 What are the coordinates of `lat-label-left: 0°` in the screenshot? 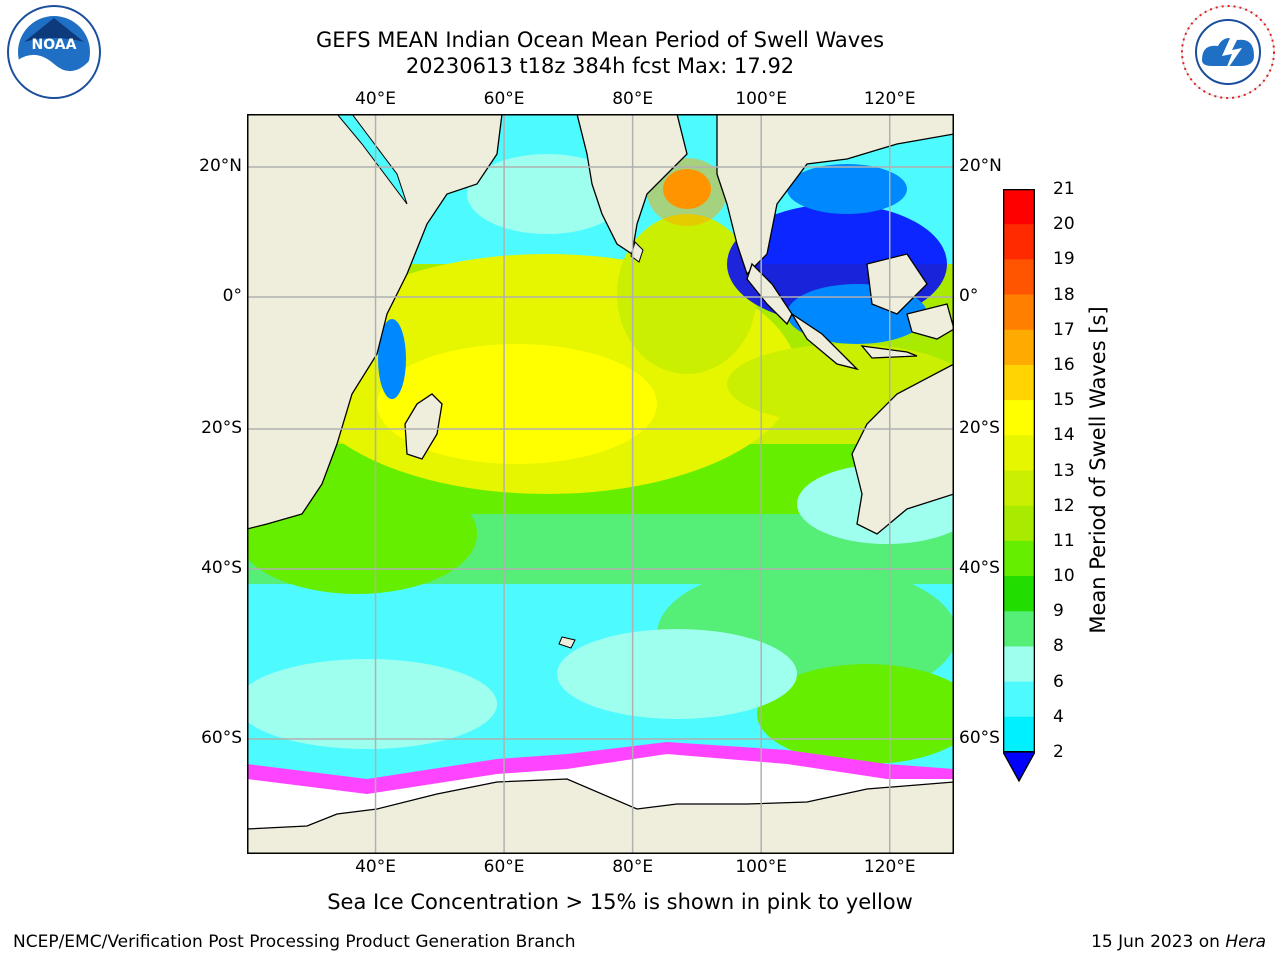 It's located at (232, 296).